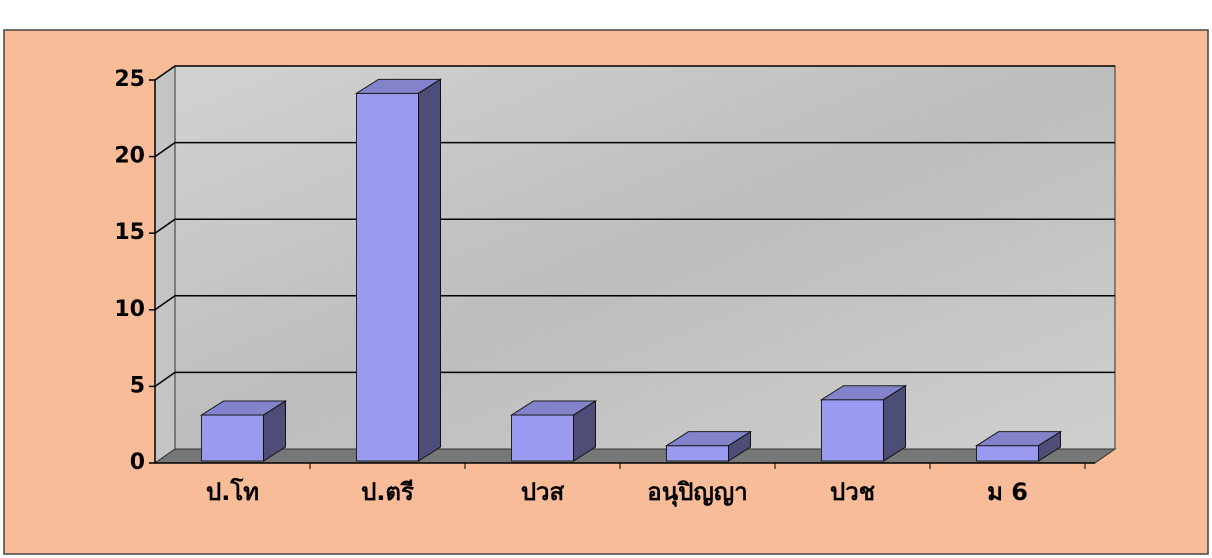 Image resolution: width=1212 pixels, height=558 pixels. Describe the element at coordinates (232, 491) in the screenshot. I see `x-tick-label: ป.โท` at that location.